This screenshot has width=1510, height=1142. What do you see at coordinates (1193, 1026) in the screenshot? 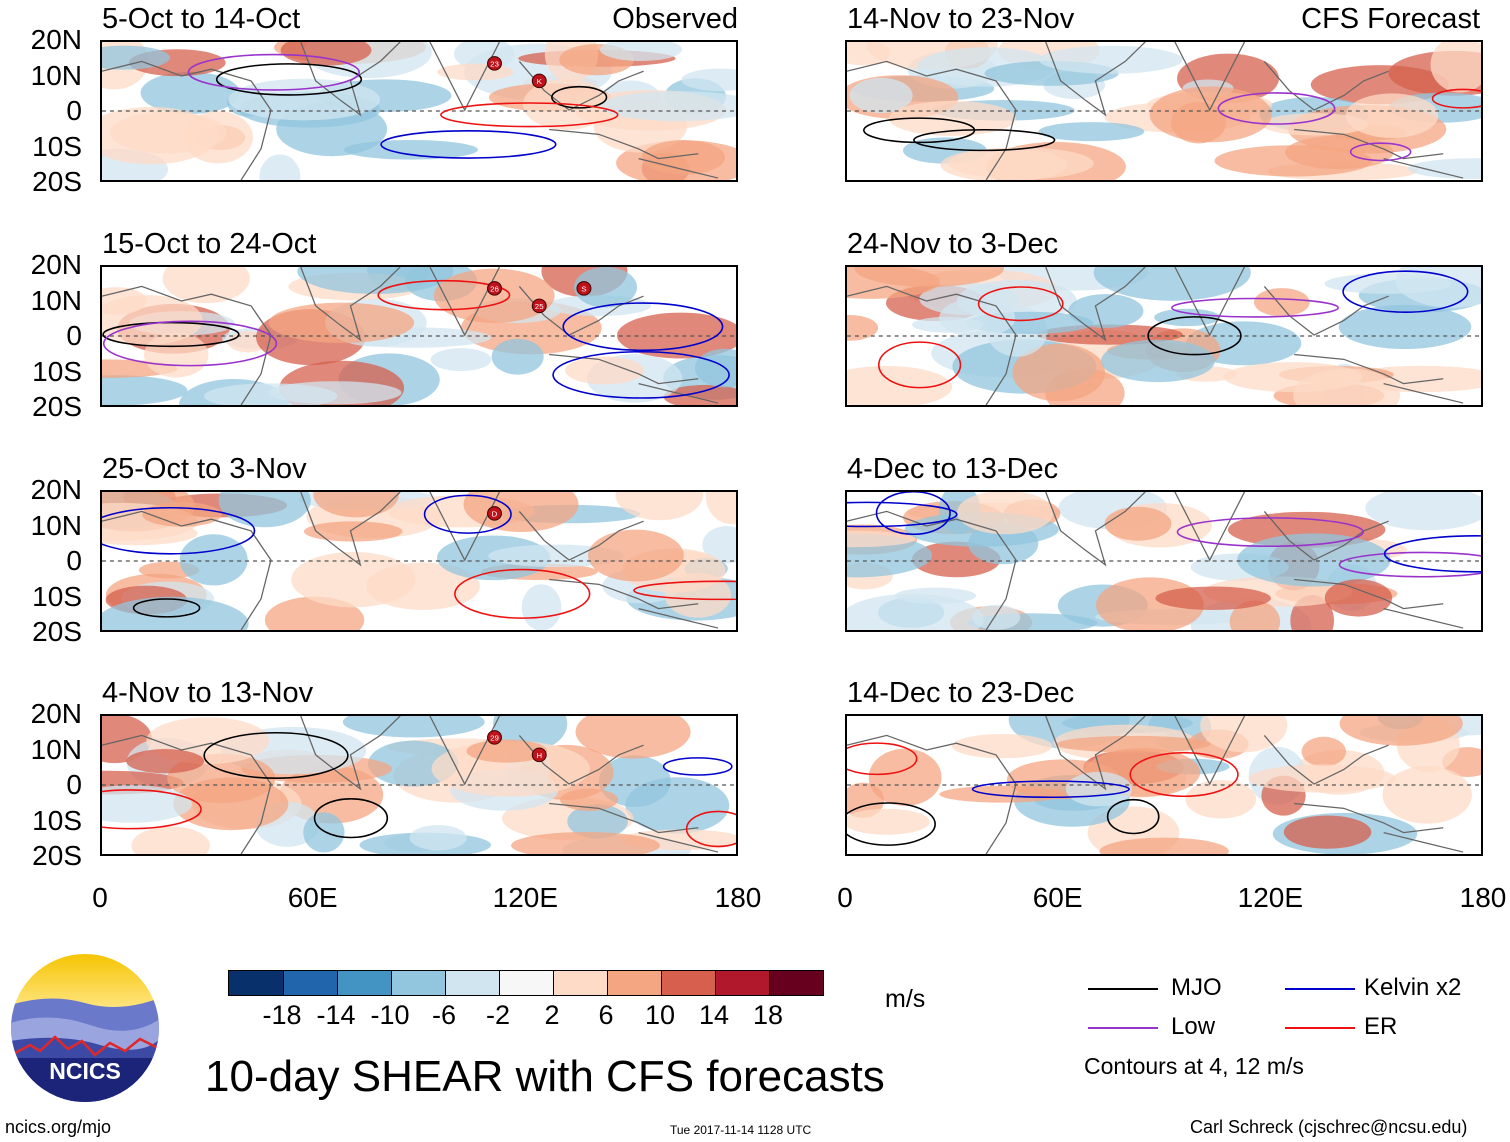
I see `legend-low-label: Low` at bounding box center [1193, 1026].